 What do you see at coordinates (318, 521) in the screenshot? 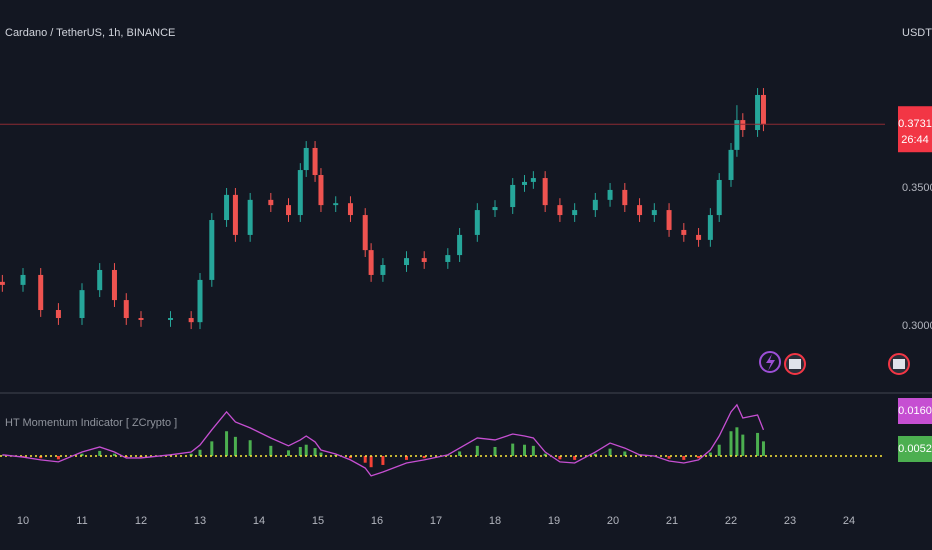
I see `x-tick-label: 15` at bounding box center [318, 521].